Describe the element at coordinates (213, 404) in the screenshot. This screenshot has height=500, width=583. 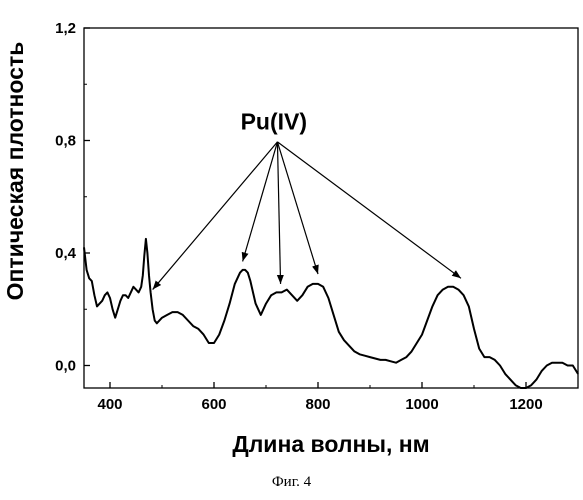
I see `x-tick-label: 600` at that location.